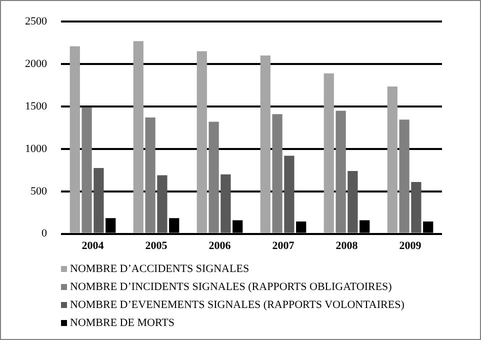 This screenshot has height=340, width=481. What do you see at coordinates (236, 305) in the screenshot?
I see `legend-label: NOMBRE D’EVENEMENTS SIGNALES (RAPPORTS VOLONTAIRES)` at bounding box center [236, 305].